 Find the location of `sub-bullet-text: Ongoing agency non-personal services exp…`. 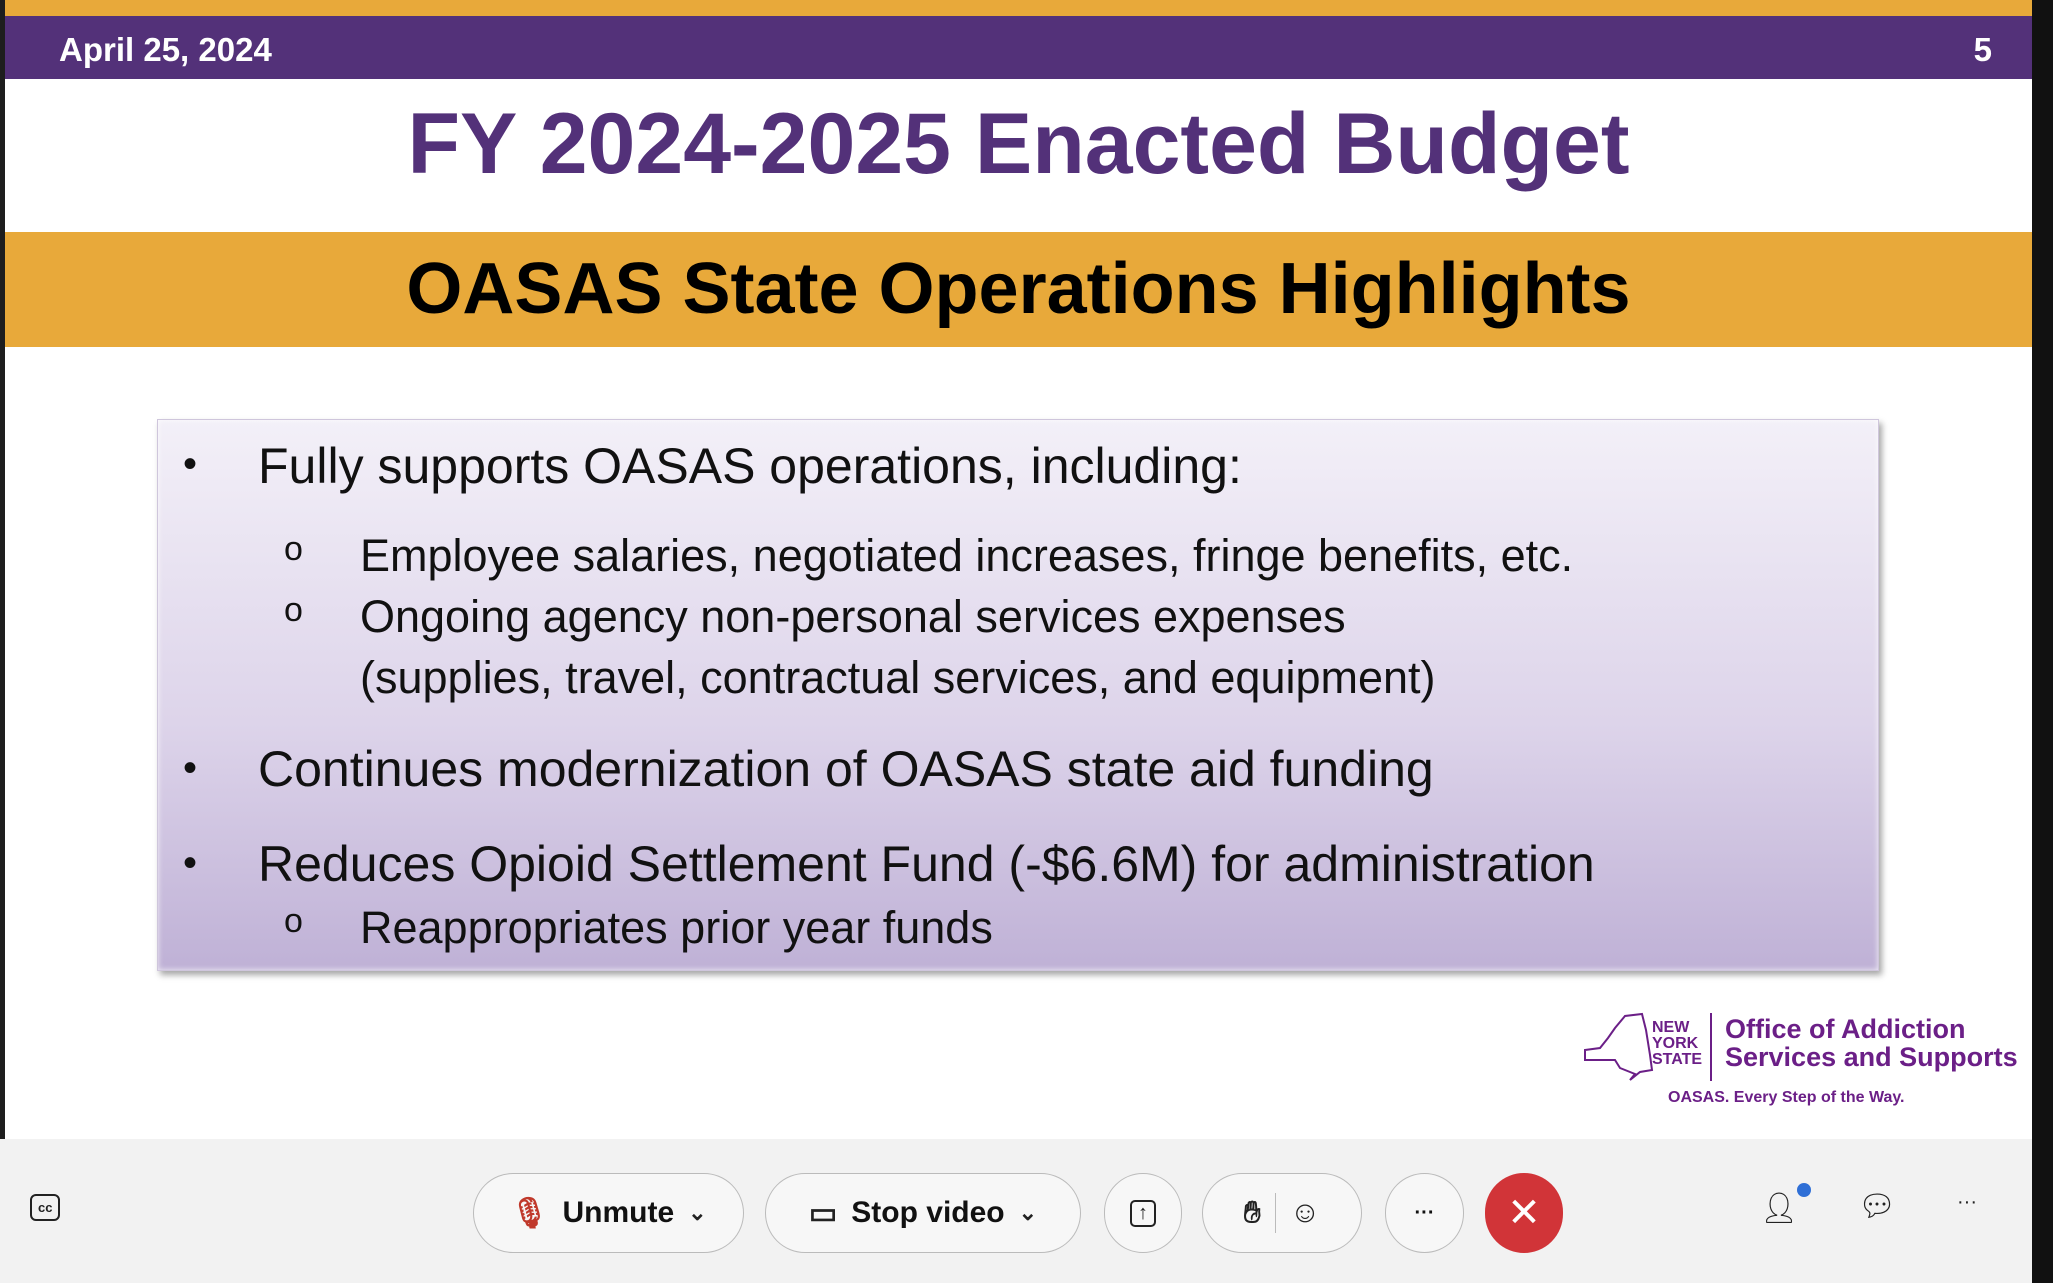

sub-bullet-text: Ongoing agency non-personal services exp… is located at coordinates (853, 616).